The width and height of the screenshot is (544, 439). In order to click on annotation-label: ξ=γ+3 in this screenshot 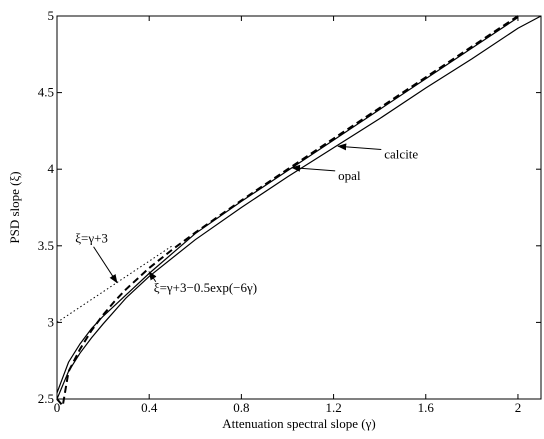, I will do `click(91, 238)`.